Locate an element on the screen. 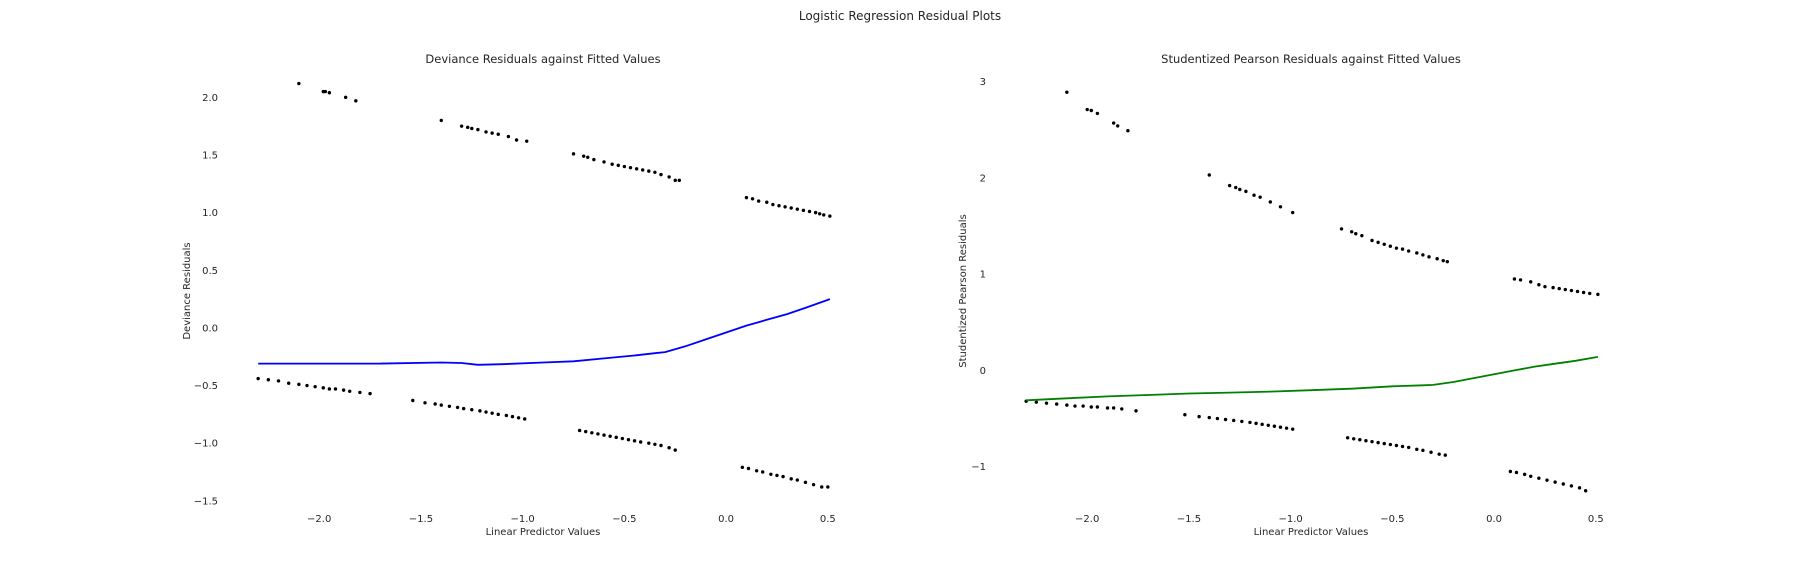 The image size is (1800, 576). x-tick-label: −1.5 is located at coordinates (1189, 519).